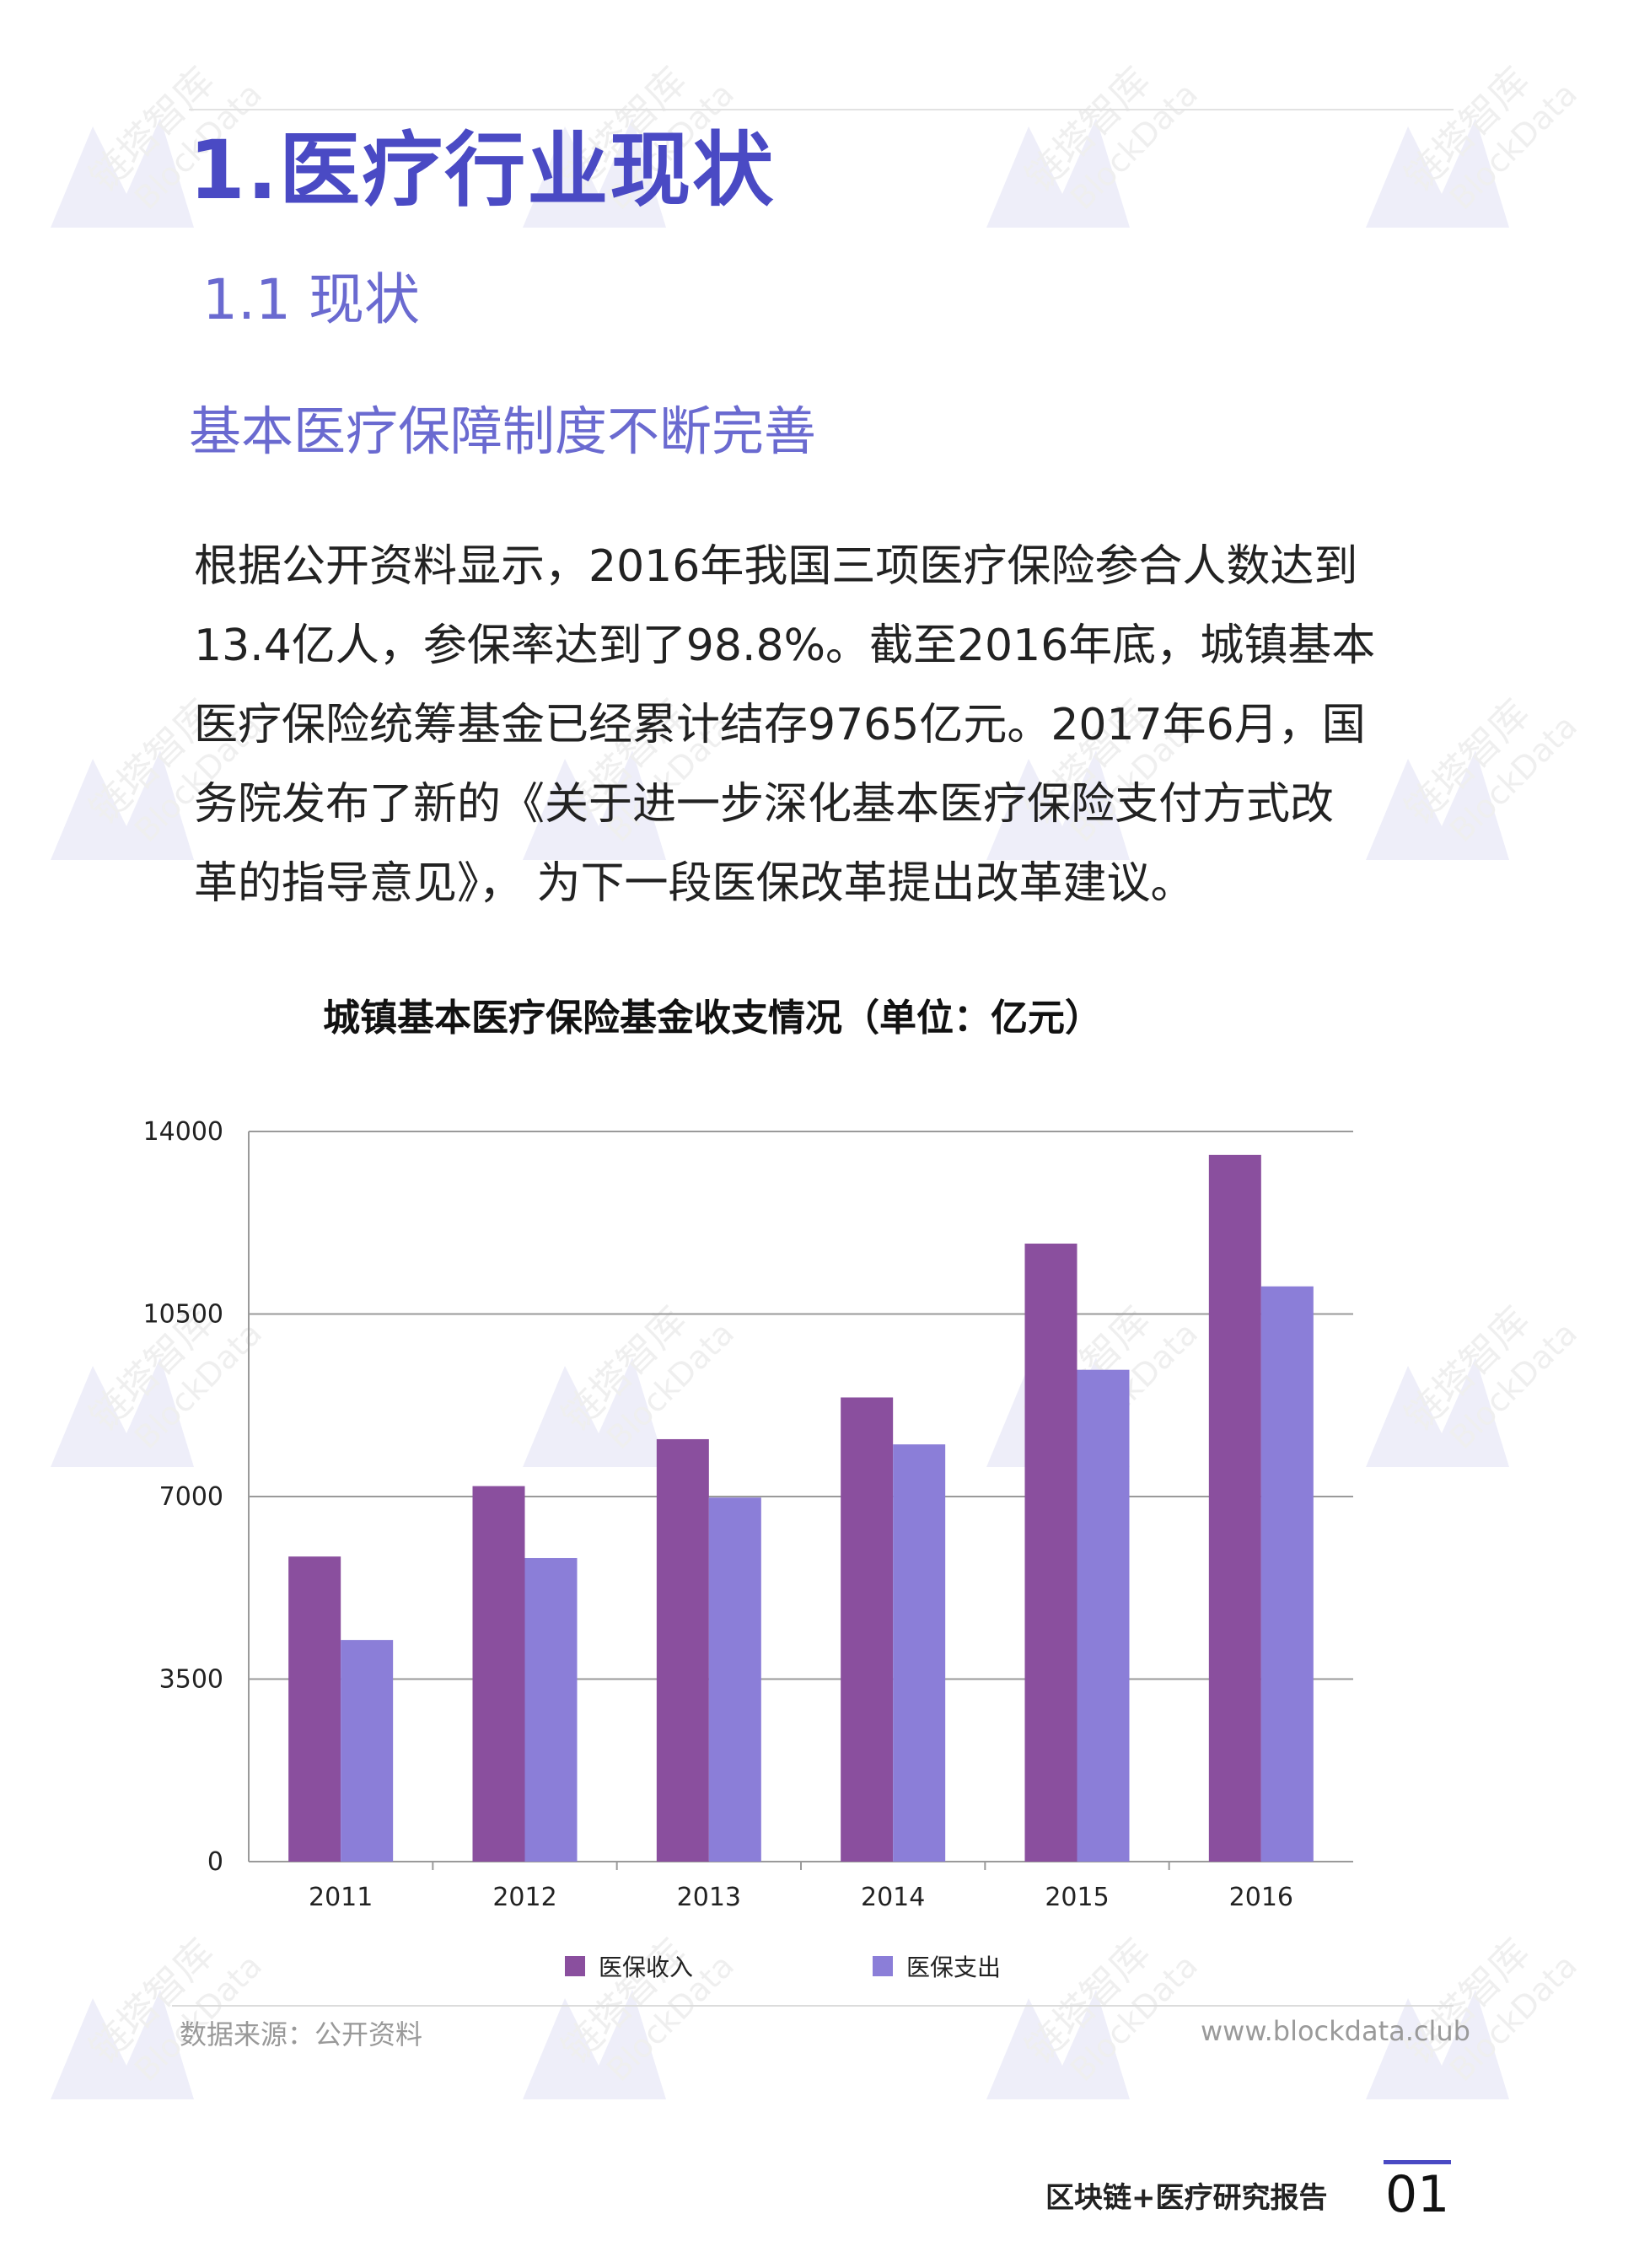 The image size is (1639, 2268). I want to click on bar-income-2015, so click(1050, 1552).